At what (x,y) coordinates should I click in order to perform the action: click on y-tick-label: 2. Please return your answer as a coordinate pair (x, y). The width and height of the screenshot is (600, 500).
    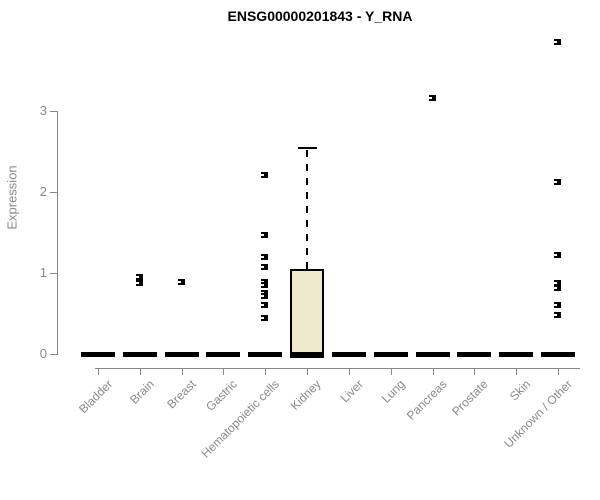
    Looking at the image, I should click on (43, 191).